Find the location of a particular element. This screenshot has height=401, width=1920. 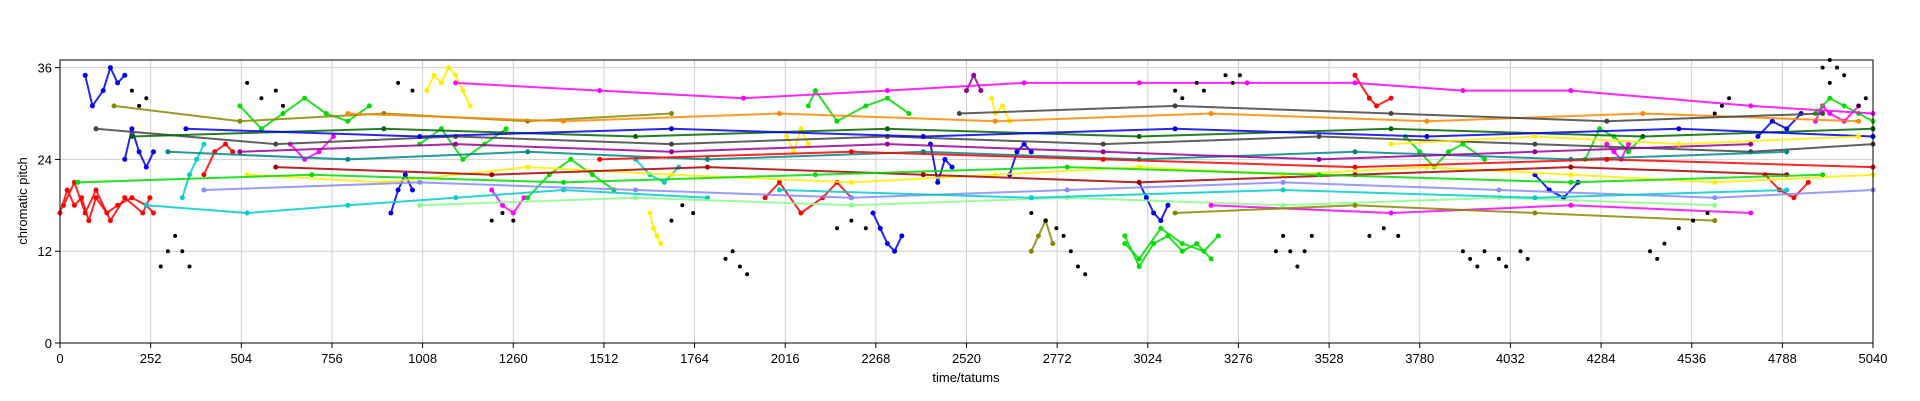

x-axis-label: time/tatums is located at coordinates (966, 377).